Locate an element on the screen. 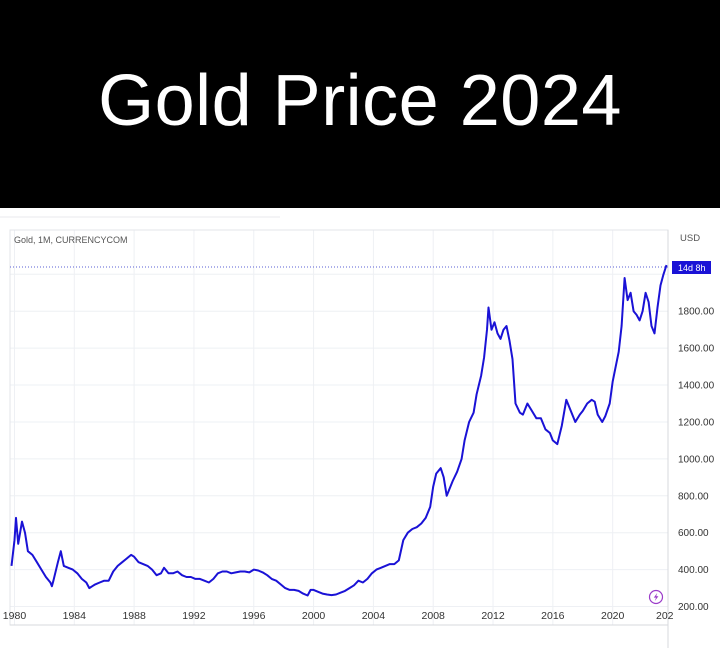 This screenshot has height=648, width=720. x-tick-label: 1980 is located at coordinates (15, 616).